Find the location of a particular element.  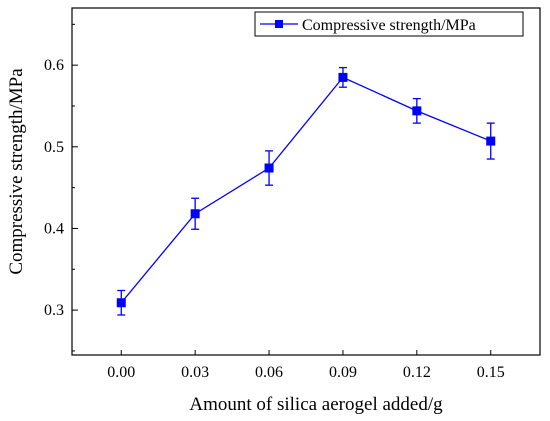

y-tick-label: 0.4 is located at coordinates (54, 228).